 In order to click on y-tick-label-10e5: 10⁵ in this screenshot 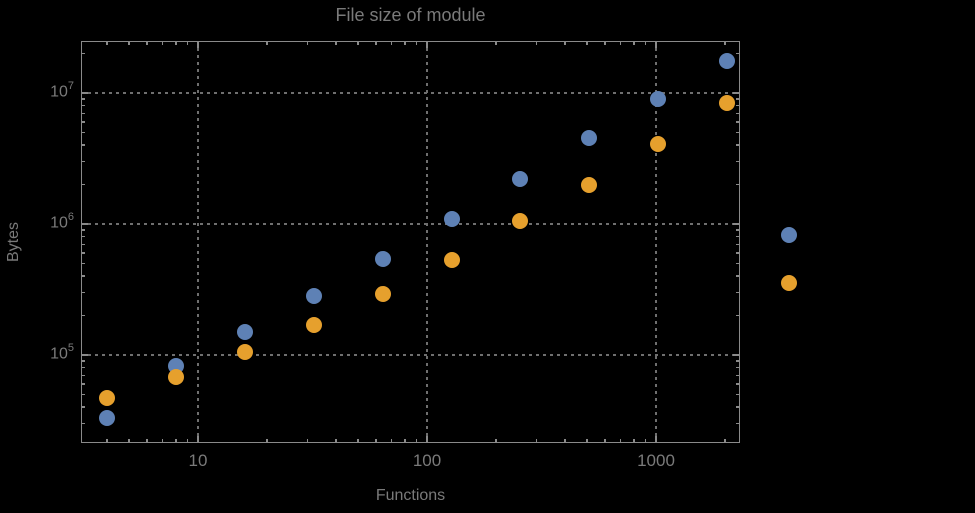, I will do `click(62, 352)`.